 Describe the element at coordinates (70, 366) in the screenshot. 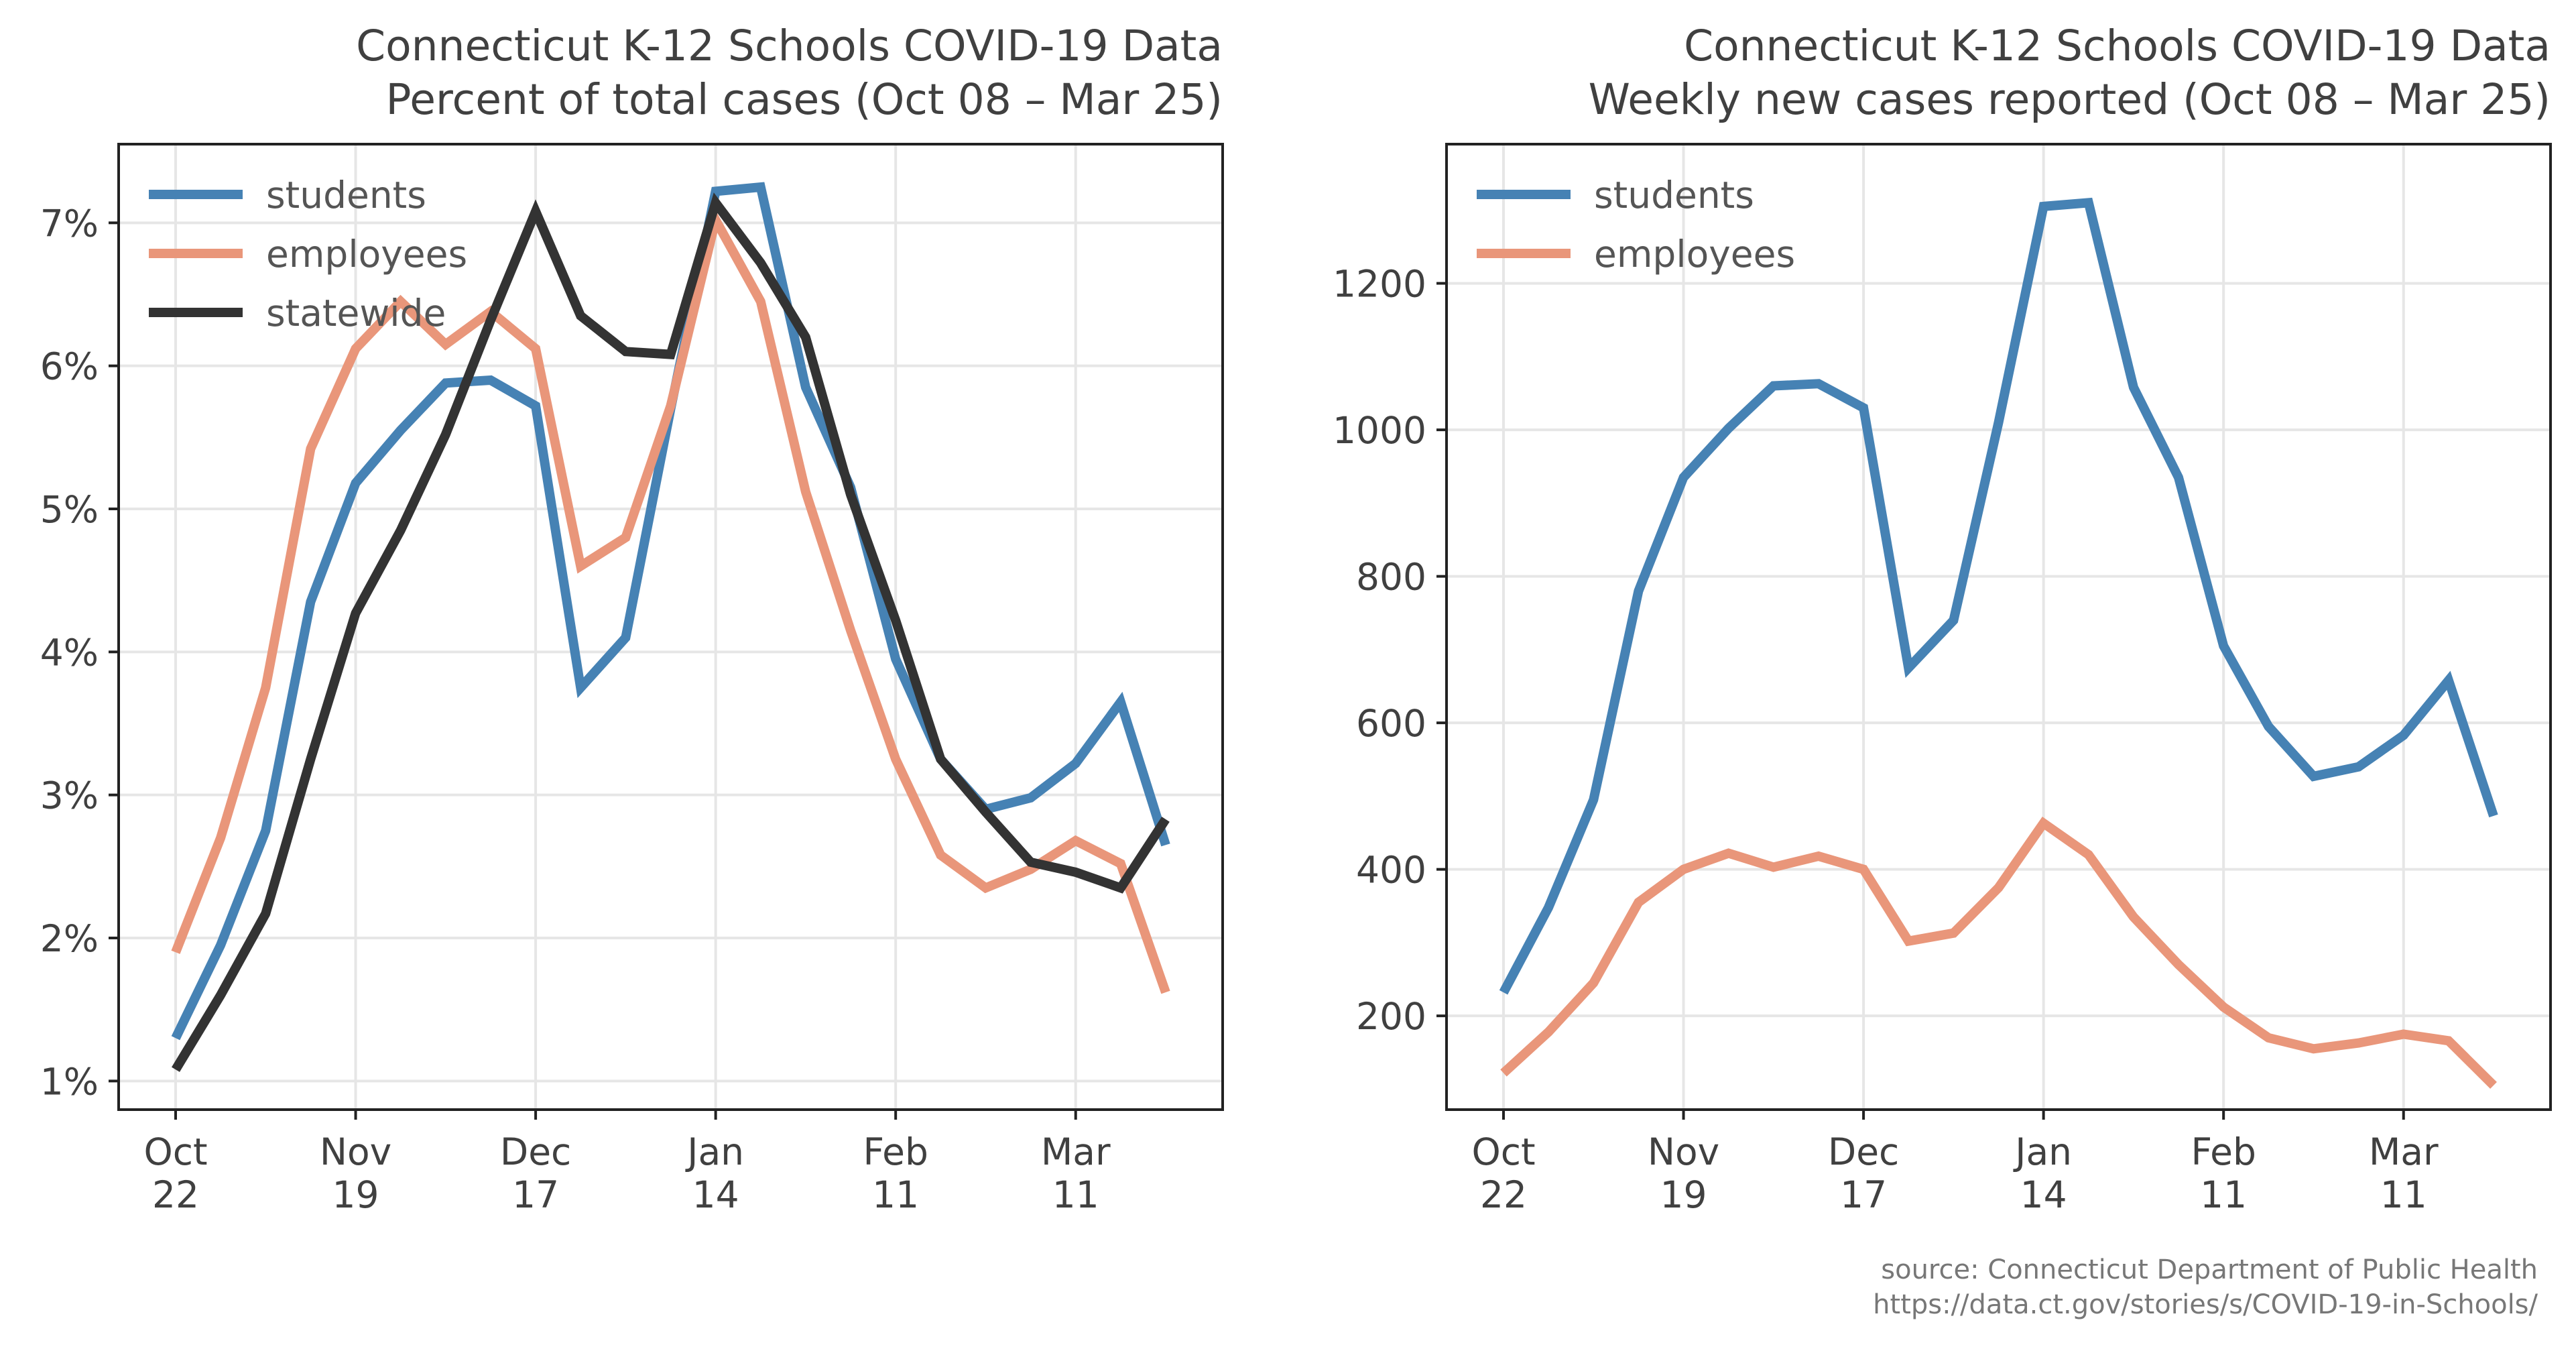

I see `y-tick-label: 6%` at that location.